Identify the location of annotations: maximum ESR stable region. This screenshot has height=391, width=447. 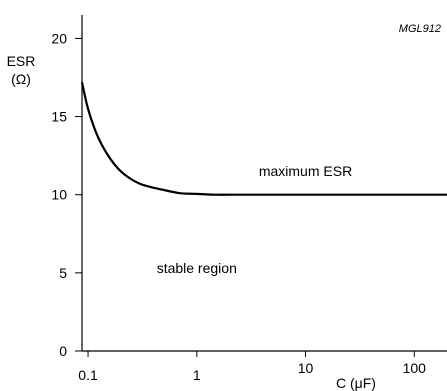
(255, 219).